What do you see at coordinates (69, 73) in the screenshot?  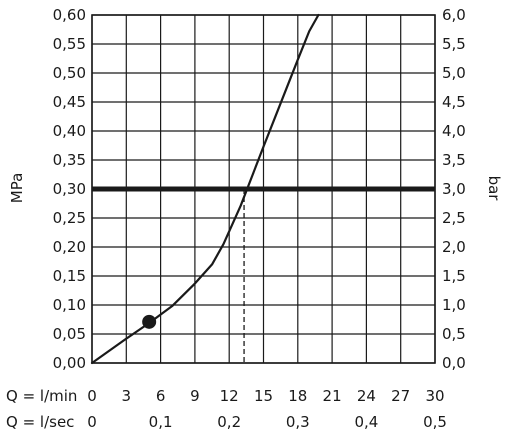 I see `y-tick-label-left: 0,50` at bounding box center [69, 73].